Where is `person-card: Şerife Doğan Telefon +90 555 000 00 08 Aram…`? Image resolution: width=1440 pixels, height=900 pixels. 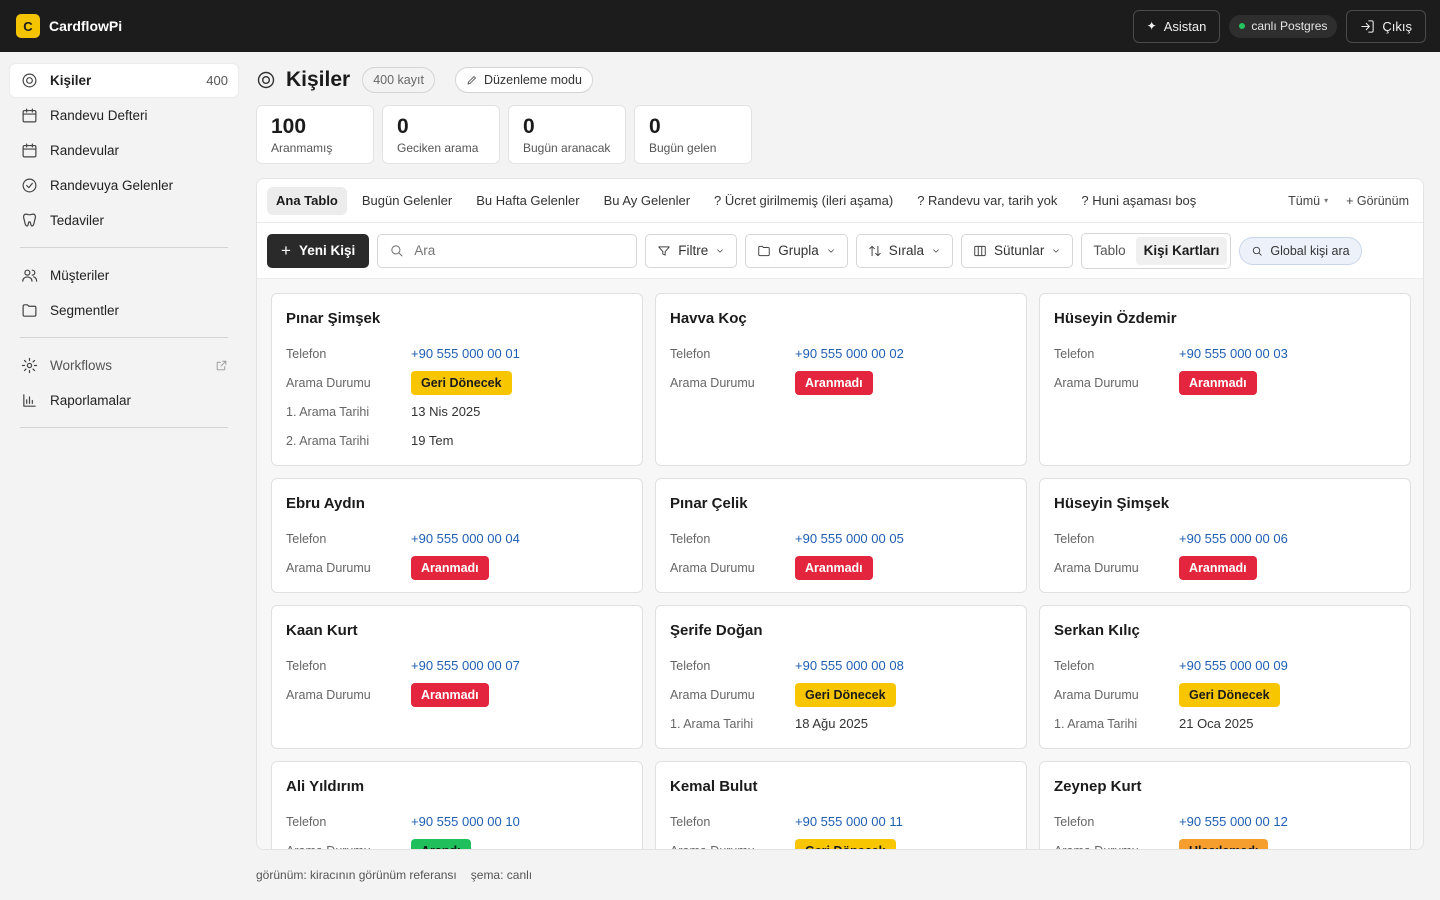 person-card: Şerife Doğan Telefon +90 555 000 00 08 Aram… is located at coordinates (841, 677).